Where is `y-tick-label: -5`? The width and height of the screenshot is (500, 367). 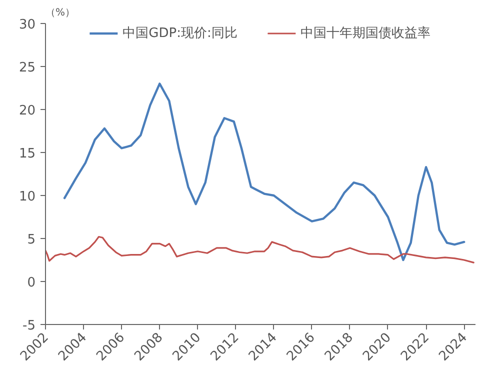 y-tick-label: -5 is located at coordinates (29, 326).